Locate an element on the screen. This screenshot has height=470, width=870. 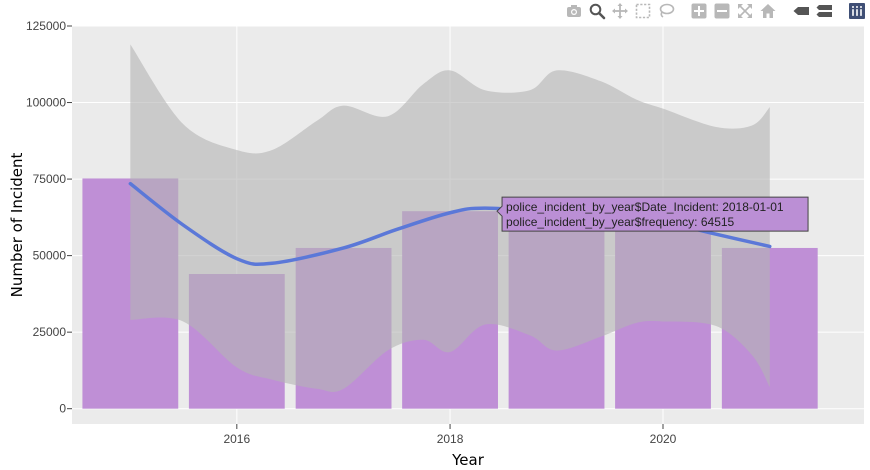
home-icon is located at coordinates (768, 11).